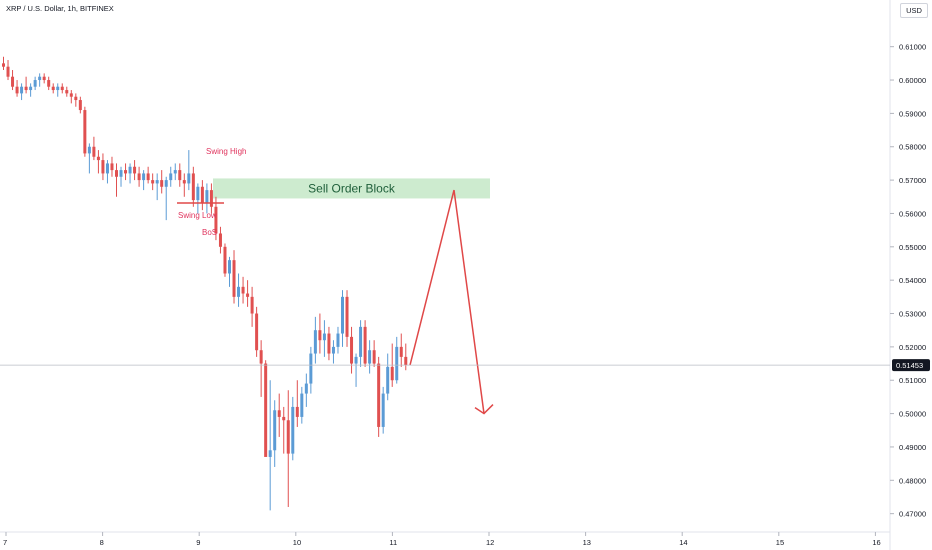  Describe the element at coordinates (912, 147) in the screenshot. I see `price-tick-label: 0.58000` at that location.